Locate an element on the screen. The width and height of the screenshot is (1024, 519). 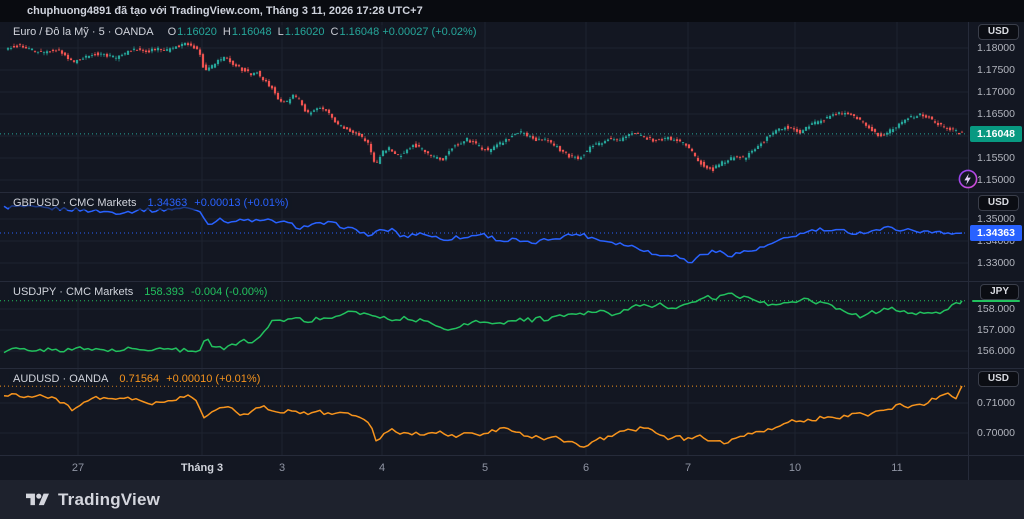
time-tick-label: 4 is located at coordinates (382, 468).